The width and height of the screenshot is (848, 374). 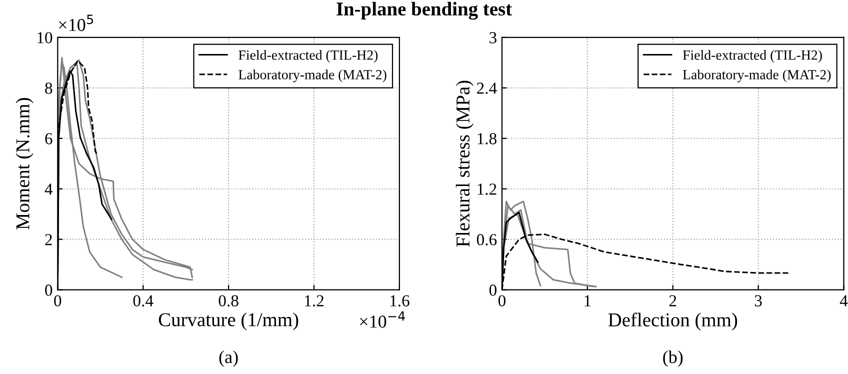 I want to click on x-axis-title: Deflection (mm), so click(x=673, y=321).